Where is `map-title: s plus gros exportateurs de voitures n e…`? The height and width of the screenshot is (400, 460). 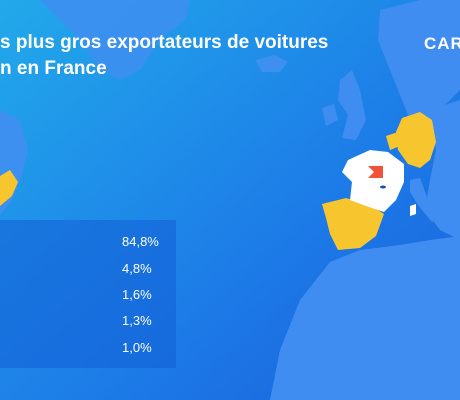
map-title: s plus gros exportateurs de voitures n e… is located at coordinates (200, 56).